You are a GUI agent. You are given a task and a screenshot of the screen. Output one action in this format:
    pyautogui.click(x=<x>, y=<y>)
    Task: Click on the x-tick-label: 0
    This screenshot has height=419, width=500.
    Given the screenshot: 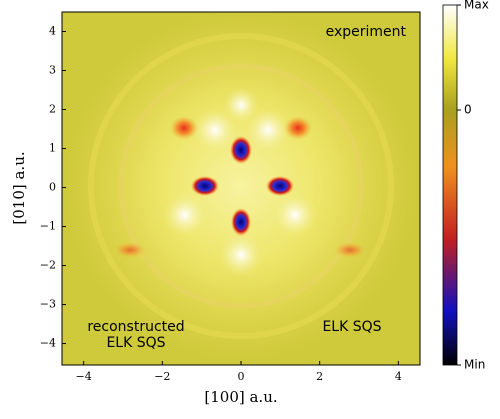 What is the action you would take?
    pyautogui.click(x=241, y=376)
    